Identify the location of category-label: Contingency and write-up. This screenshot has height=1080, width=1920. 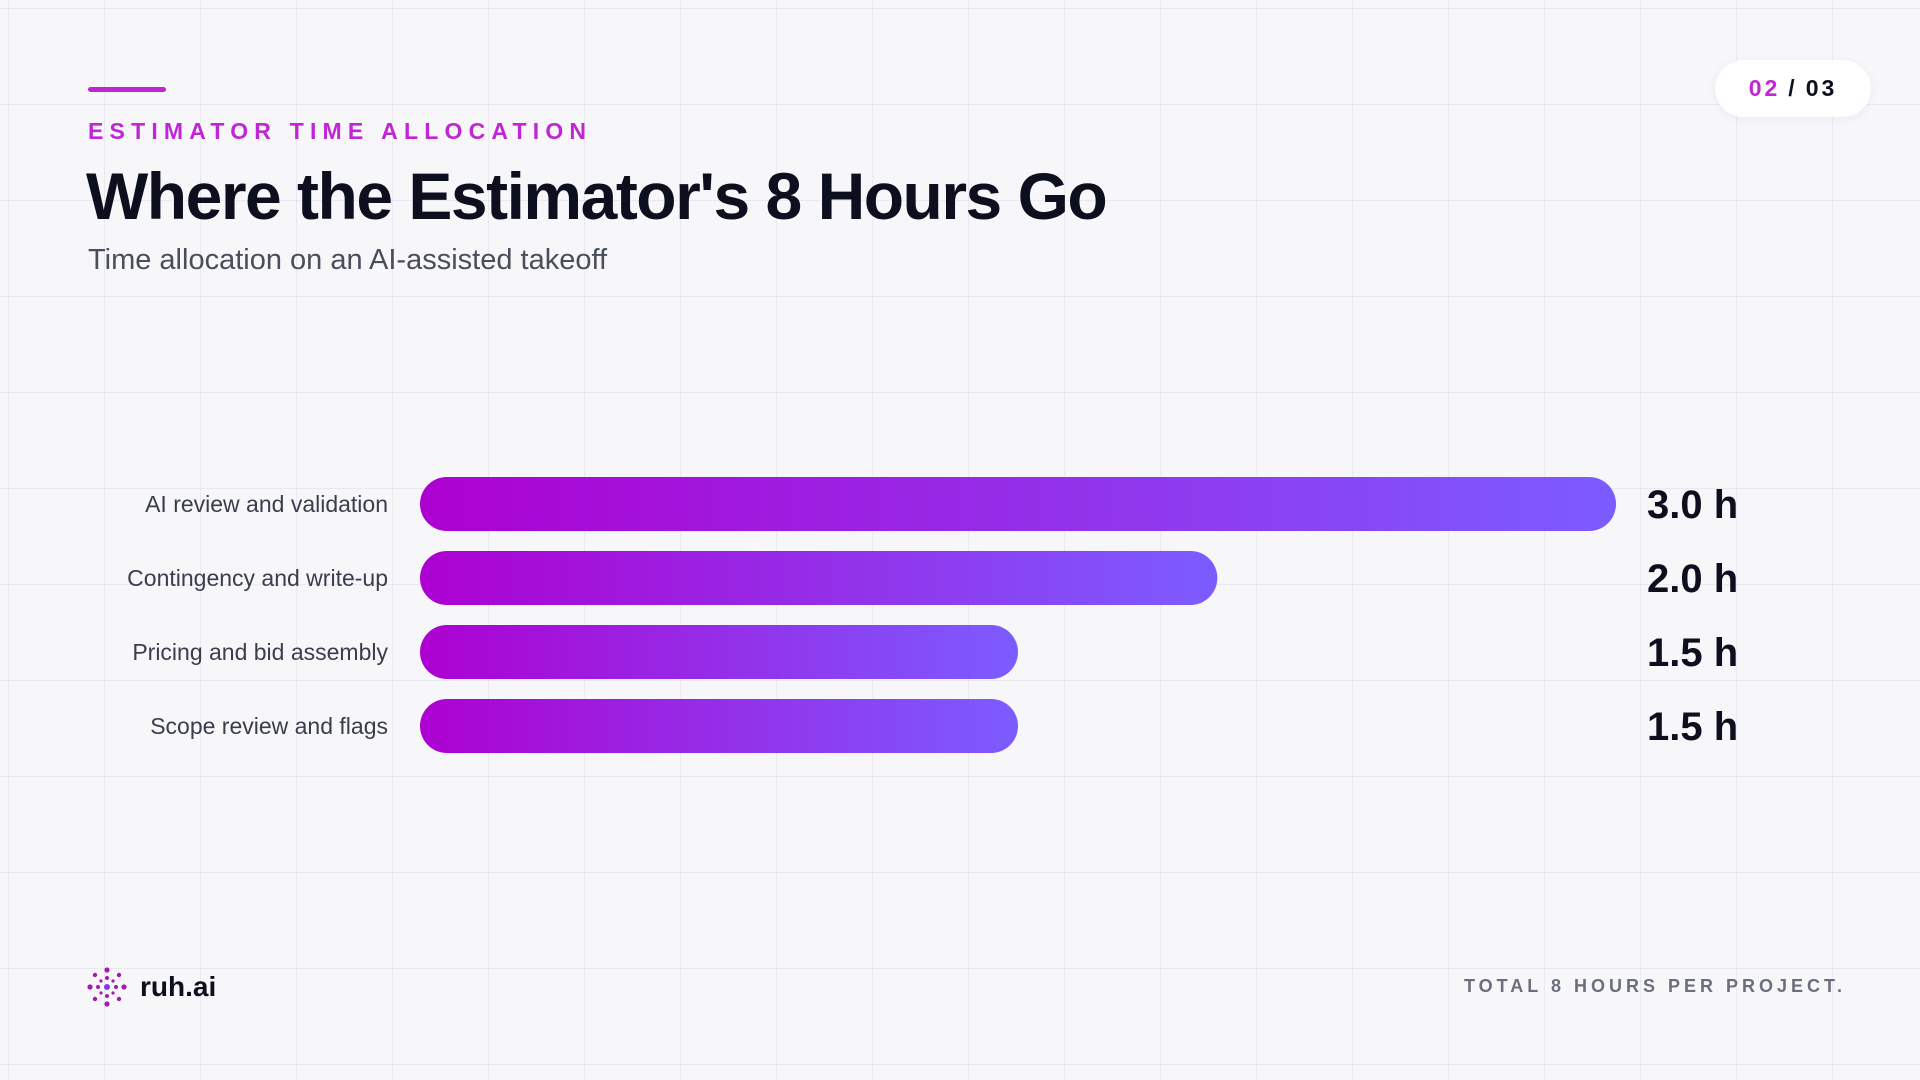
(257, 578).